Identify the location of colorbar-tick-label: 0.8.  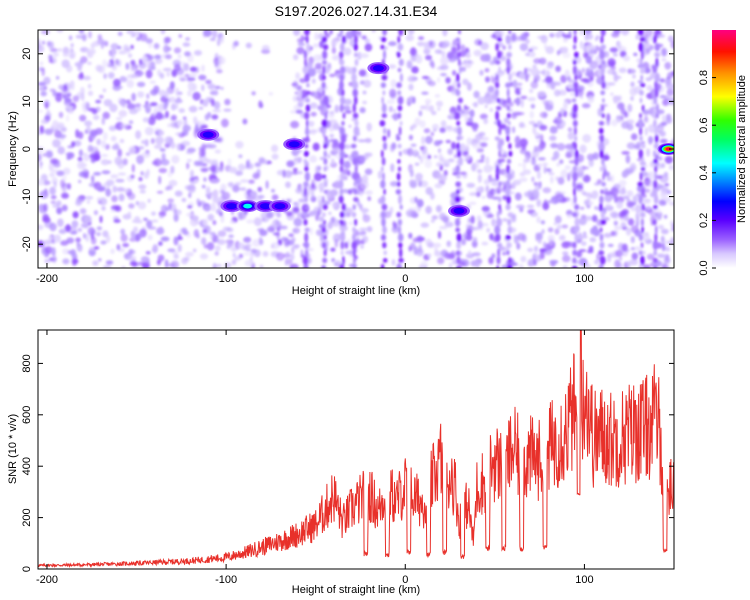
(704, 77).